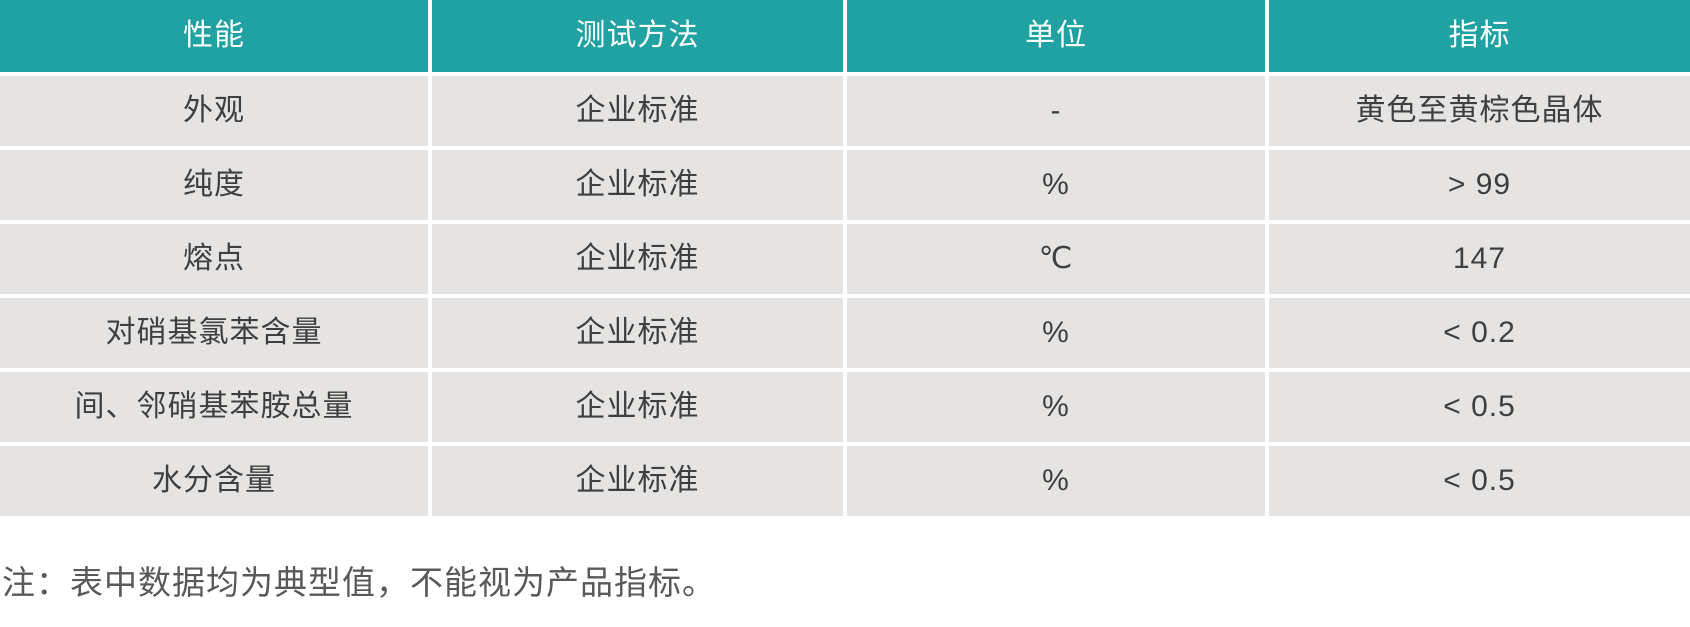  What do you see at coordinates (214, 111) in the screenshot?
I see `property-cell: 外观` at bounding box center [214, 111].